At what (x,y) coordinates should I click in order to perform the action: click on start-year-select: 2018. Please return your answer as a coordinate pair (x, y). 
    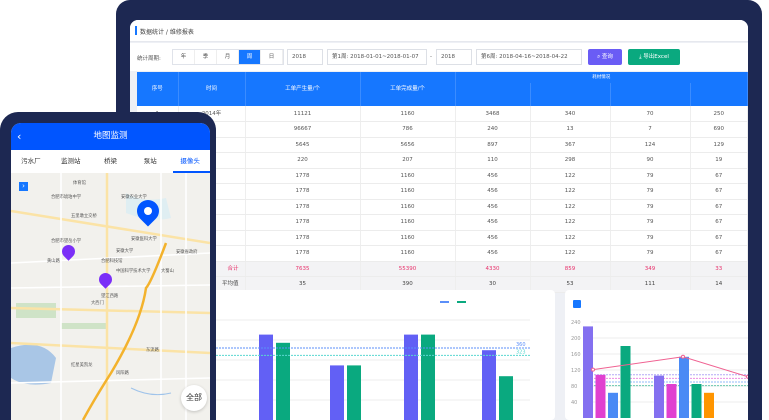
    Looking at the image, I should click on (305, 57).